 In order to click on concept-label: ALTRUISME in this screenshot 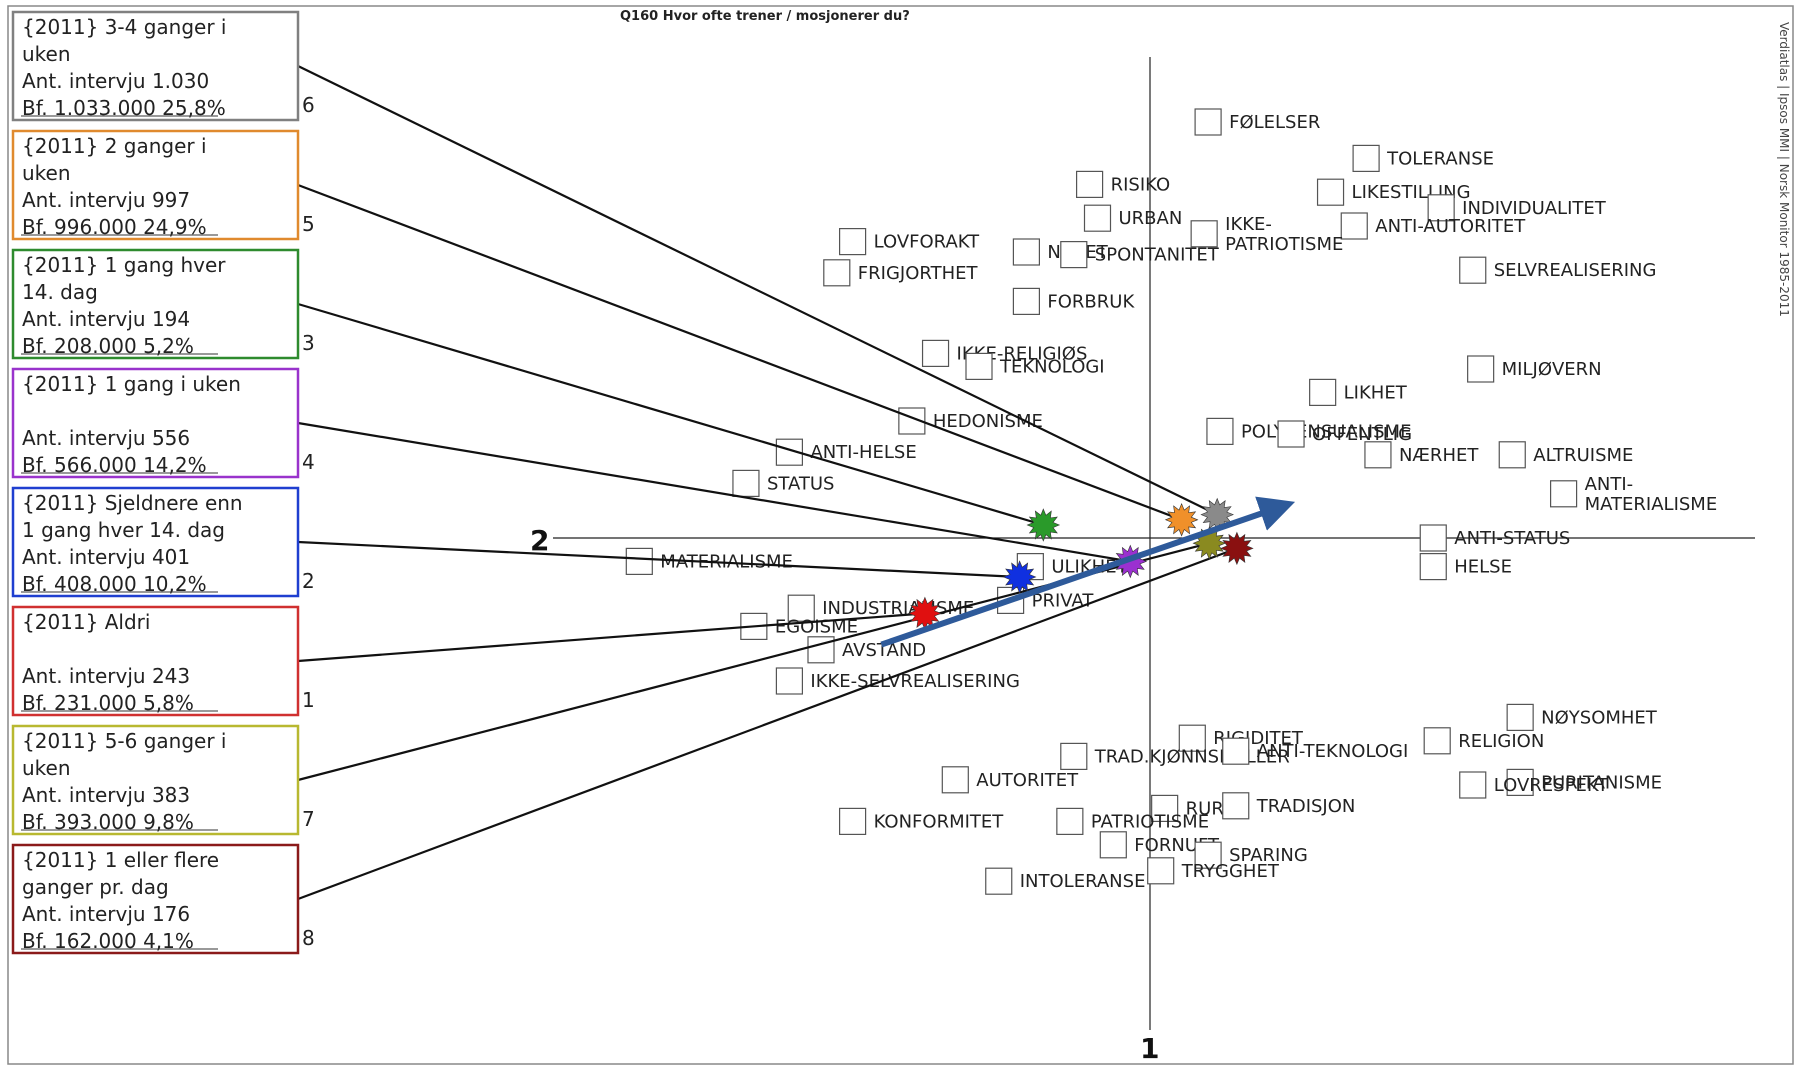, I will do `click(1583, 455)`.